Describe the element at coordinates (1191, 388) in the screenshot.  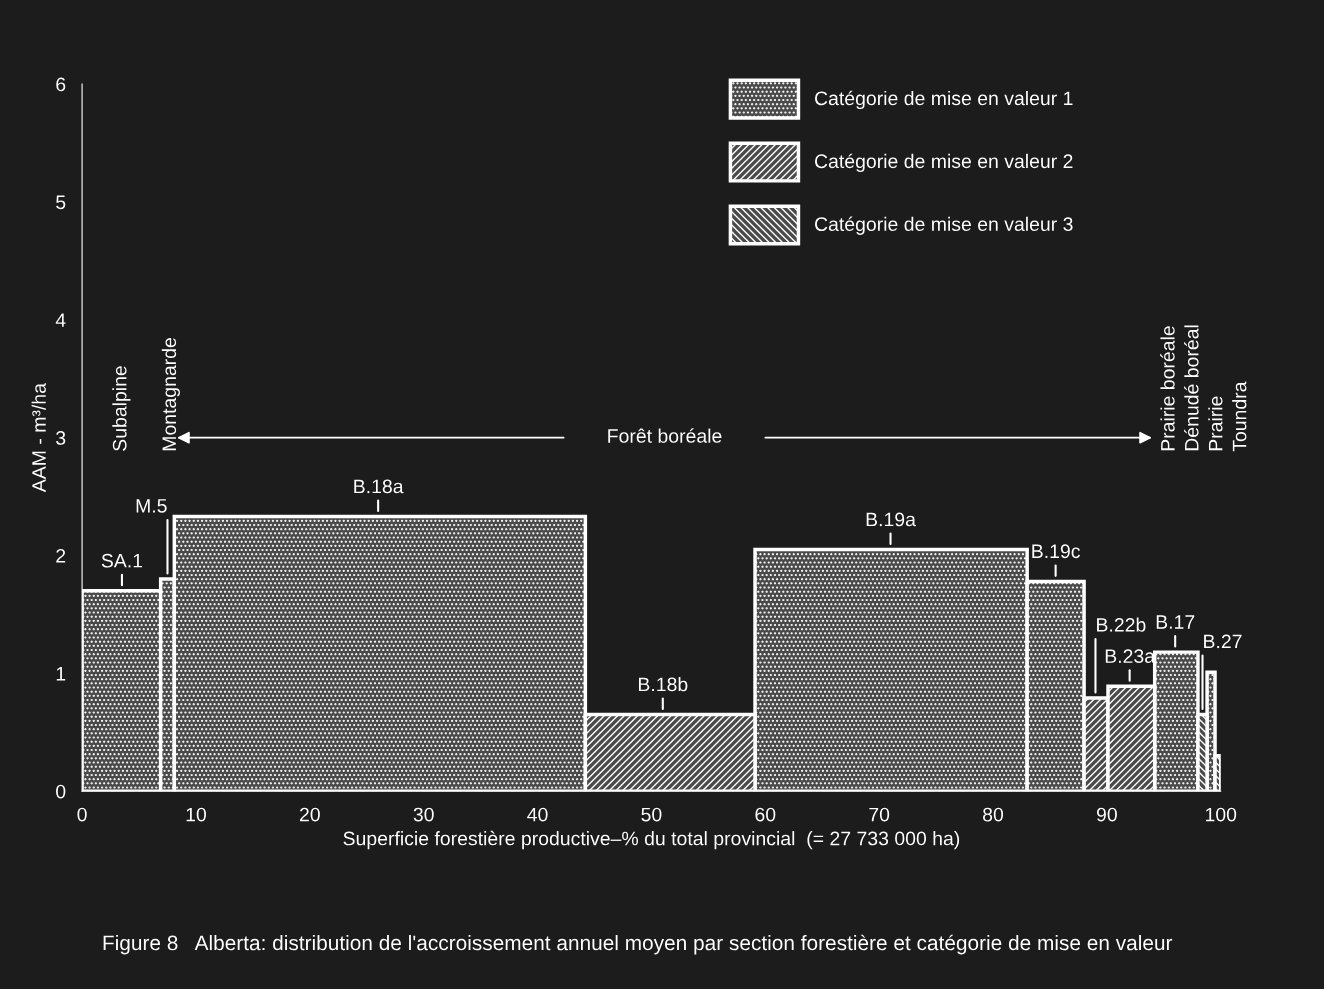
I see `annotation: Dénudé boréal` at that location.